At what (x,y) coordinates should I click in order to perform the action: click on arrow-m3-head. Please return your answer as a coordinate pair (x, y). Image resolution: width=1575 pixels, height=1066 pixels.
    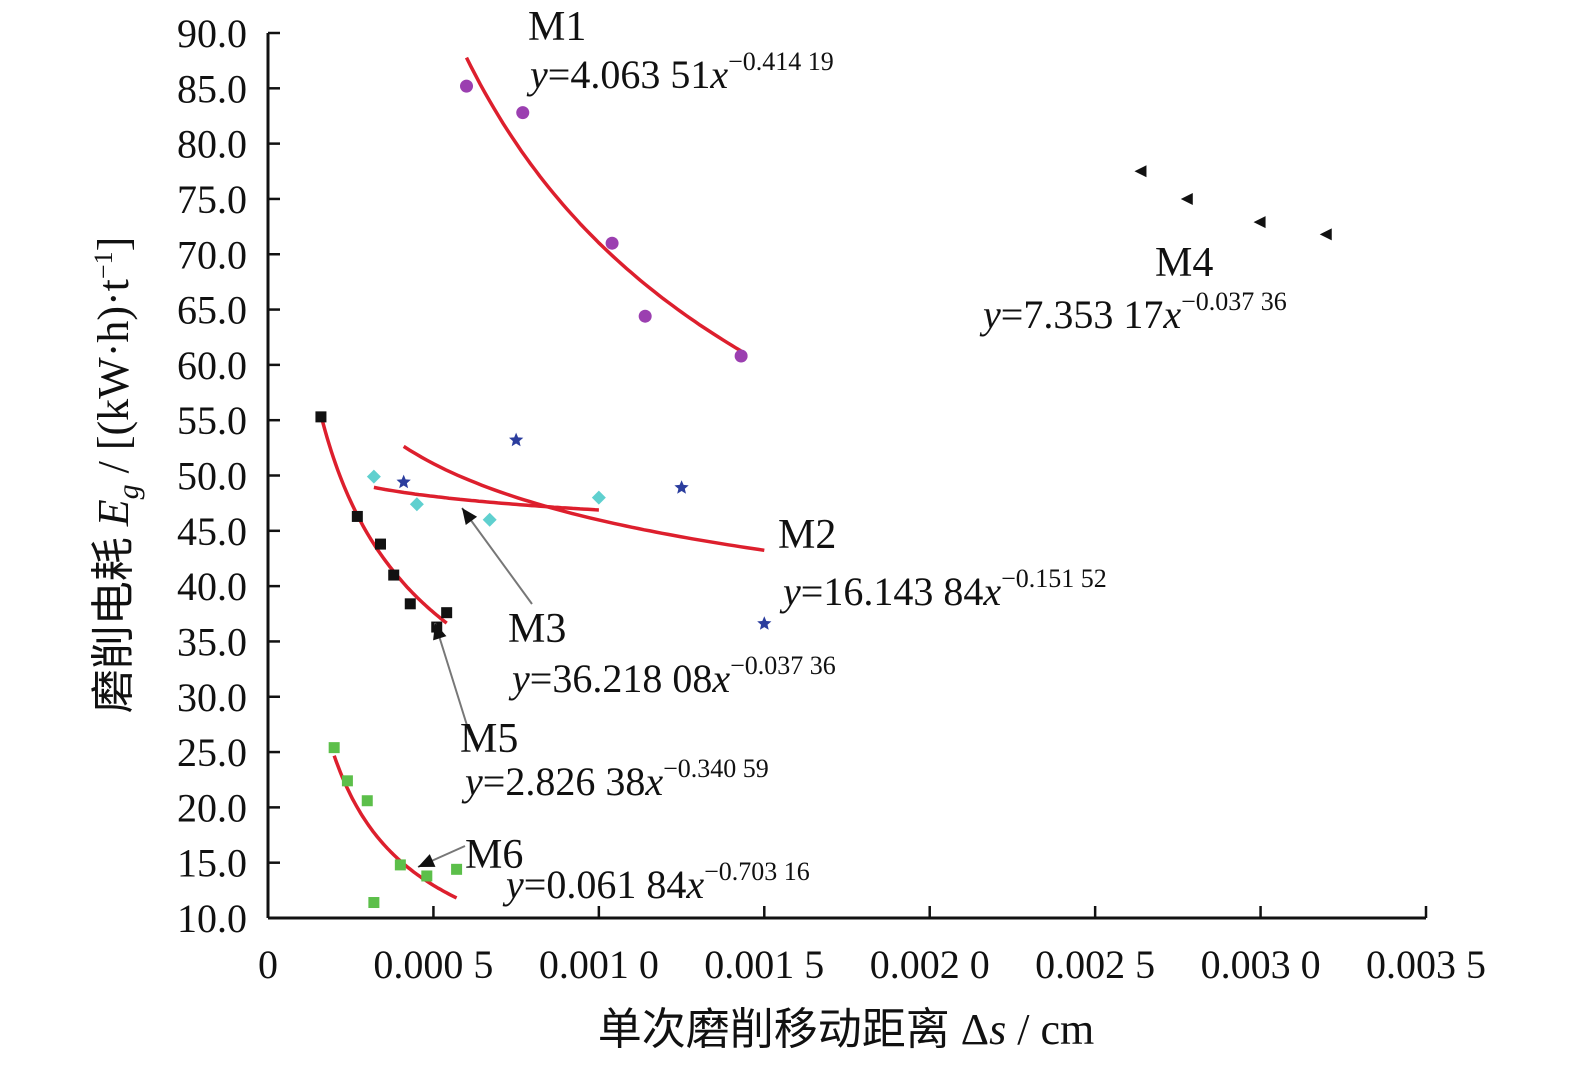
    Looking at the image, I should click on (470, 517).